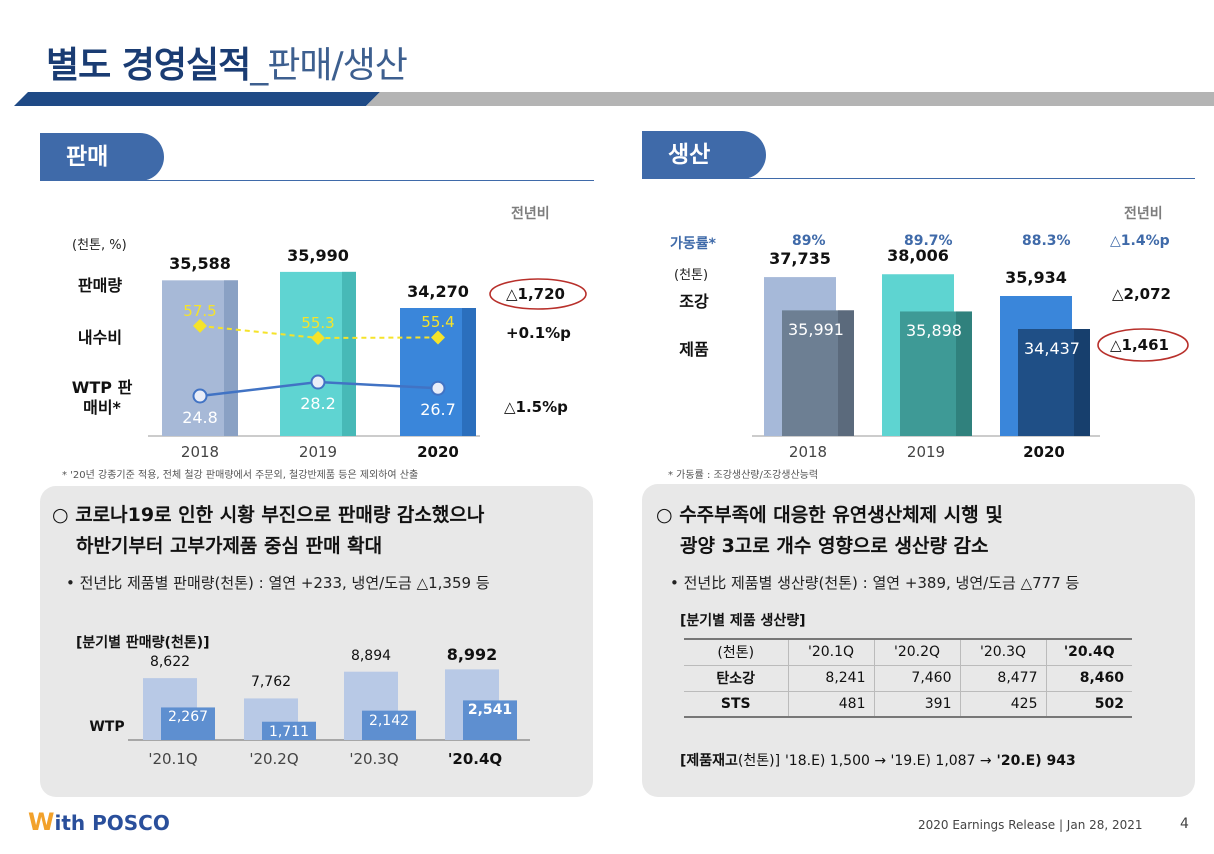 The image size is (1214, 854). I want to click on utilization-label: 가동률*, so click(693, 244).